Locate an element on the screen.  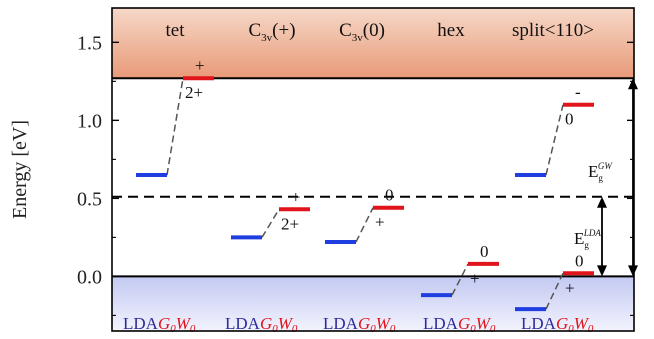
gap-gw-label: EgGW is located at coordinates (600, 172).